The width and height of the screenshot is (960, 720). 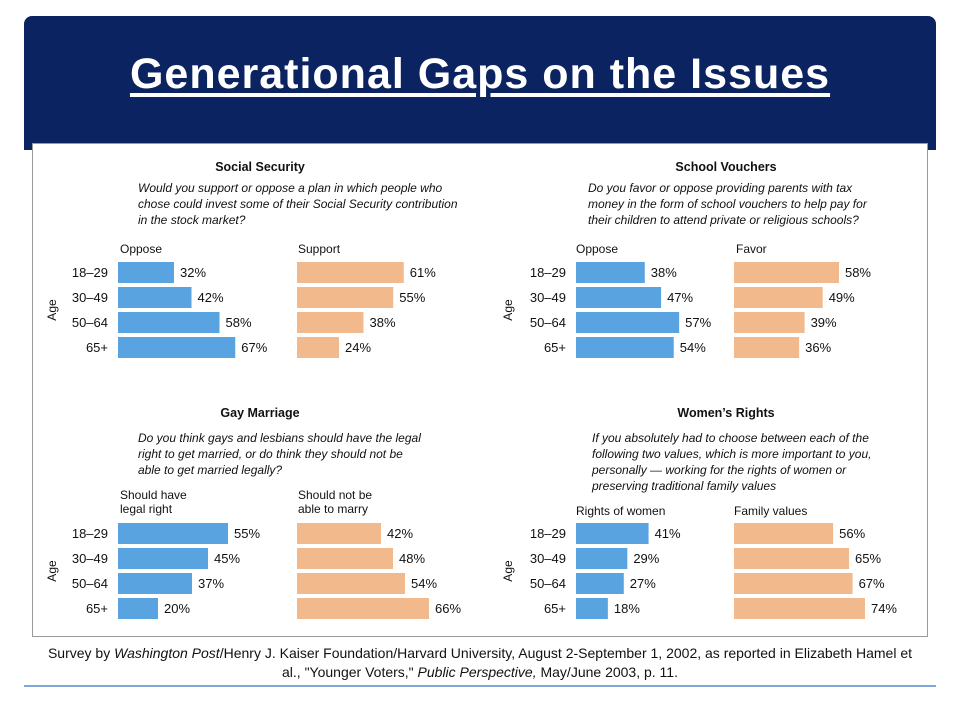 What do you see at coordinates (607, 672) in the screenshot?
I see `source-text-3: May/June 2003, p. 11.` at bounding box center [607, 672].